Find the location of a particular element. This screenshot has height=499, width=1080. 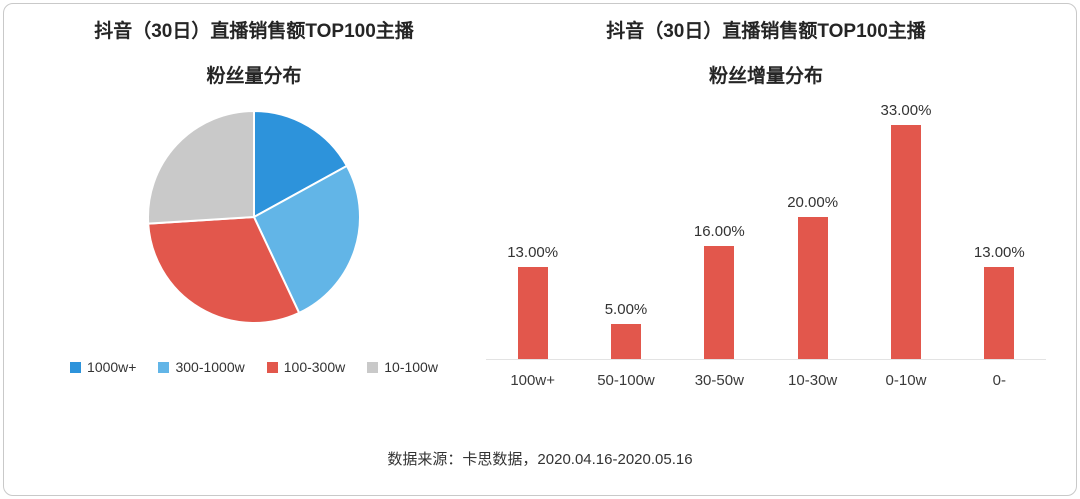

pie-slice-300-1000w is located at coordinates (306, 239).